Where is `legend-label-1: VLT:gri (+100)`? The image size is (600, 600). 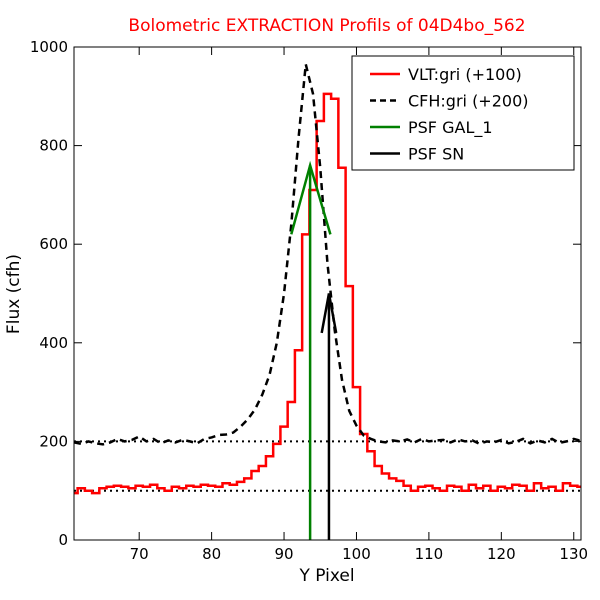 legend-label-1: VLT:gri (+100) is located at coordinates (465, 74).